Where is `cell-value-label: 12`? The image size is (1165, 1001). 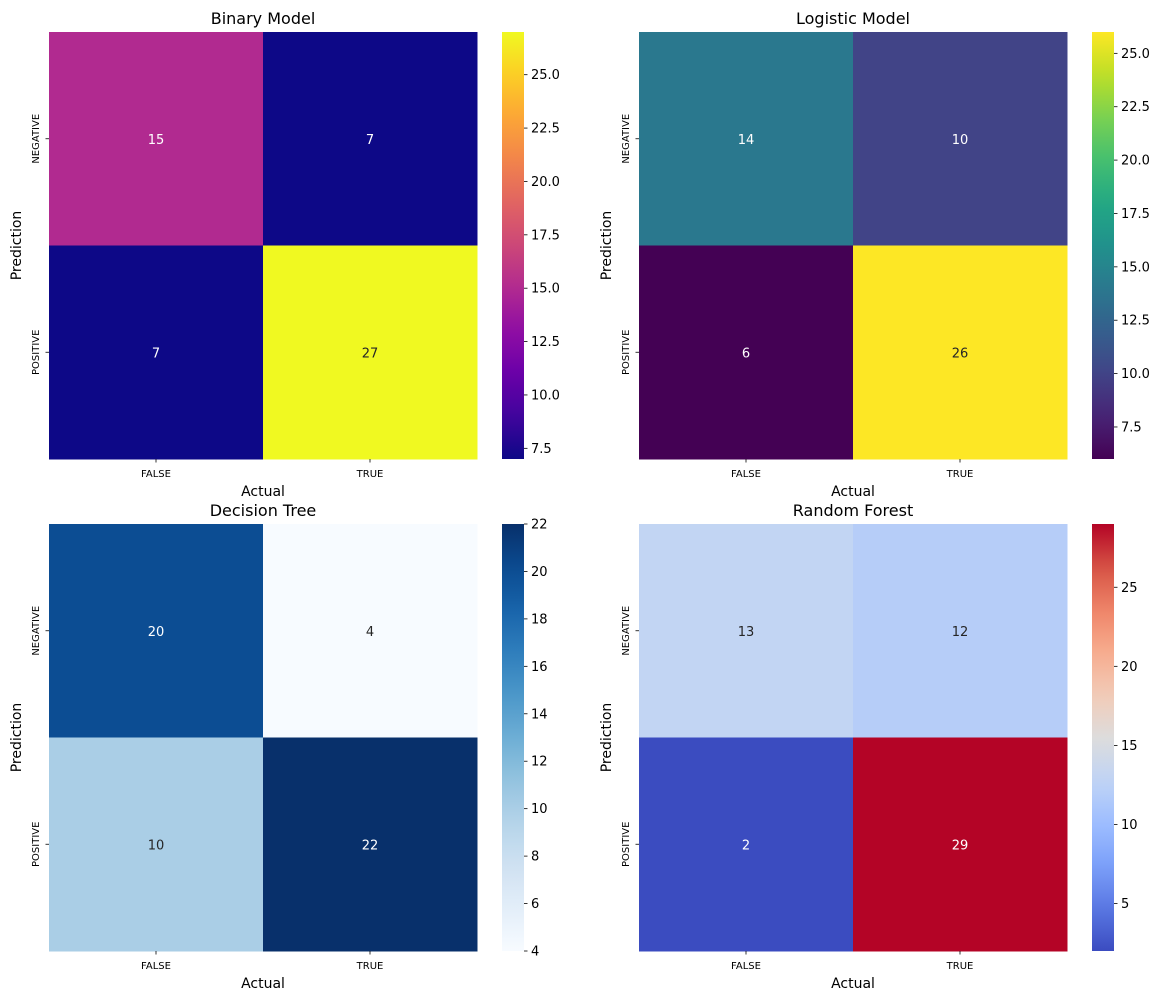
cell-value-label: 12 is located at coordinates (960, 632).